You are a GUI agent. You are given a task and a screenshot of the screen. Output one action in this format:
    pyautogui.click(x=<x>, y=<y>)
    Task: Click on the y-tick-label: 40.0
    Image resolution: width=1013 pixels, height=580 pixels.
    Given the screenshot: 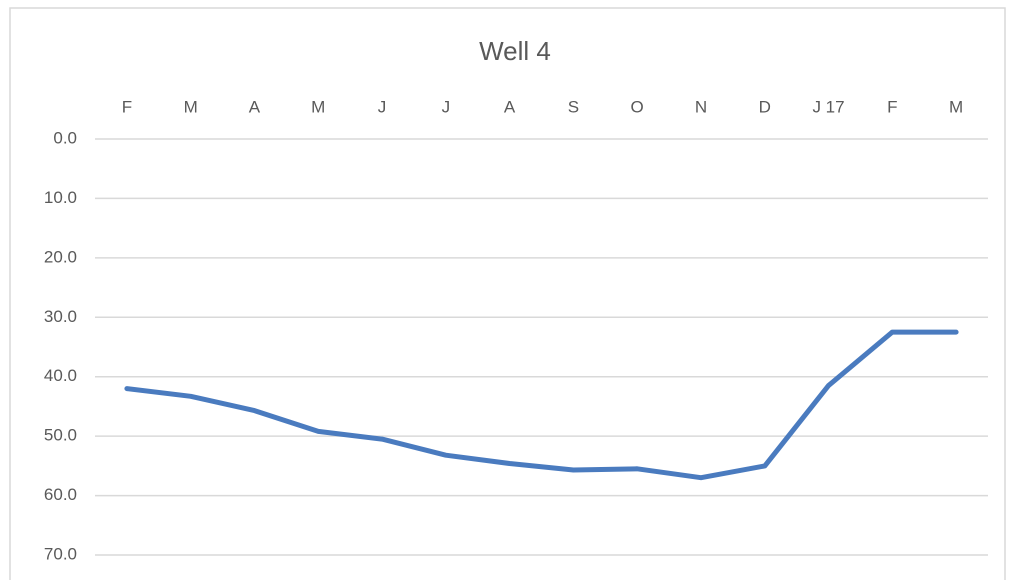 What is the action you would take?
    pyautogui.click(x=60, y=375)
    